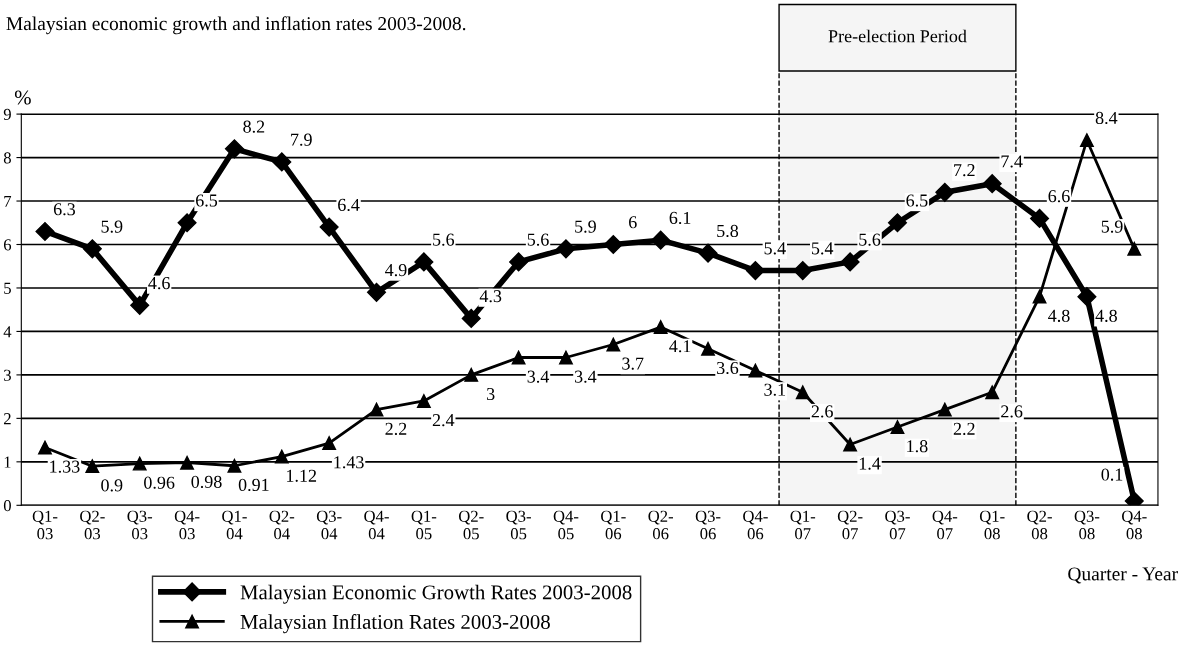  Describe the element at coordinates (1012, 161) in the screenshot. I see `data-label: 7.4` at that location.